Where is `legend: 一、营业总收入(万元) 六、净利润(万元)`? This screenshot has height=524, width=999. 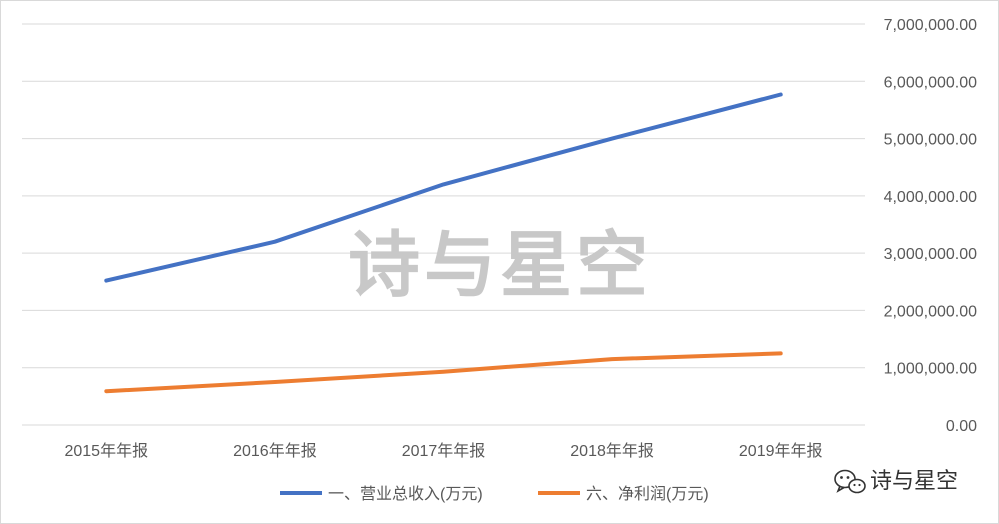
legend: 一、营业总收入(万元) 六、净利润(万元) is located at coordinates (494, 494).